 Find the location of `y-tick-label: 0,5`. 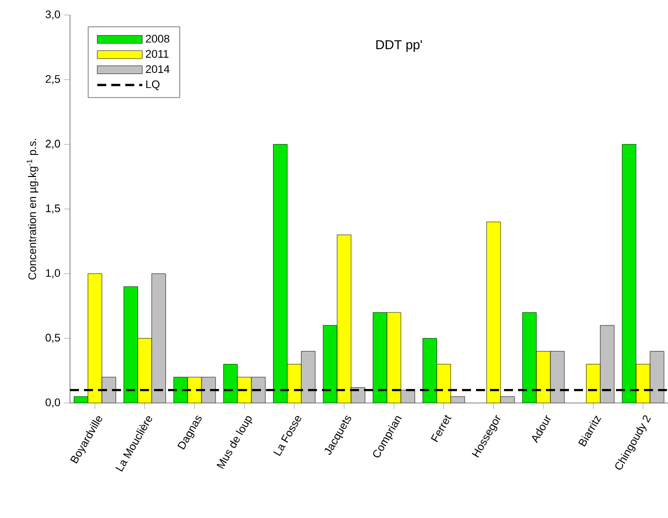

y-tick-label: 0,5 is located at coordinates (53, 338).